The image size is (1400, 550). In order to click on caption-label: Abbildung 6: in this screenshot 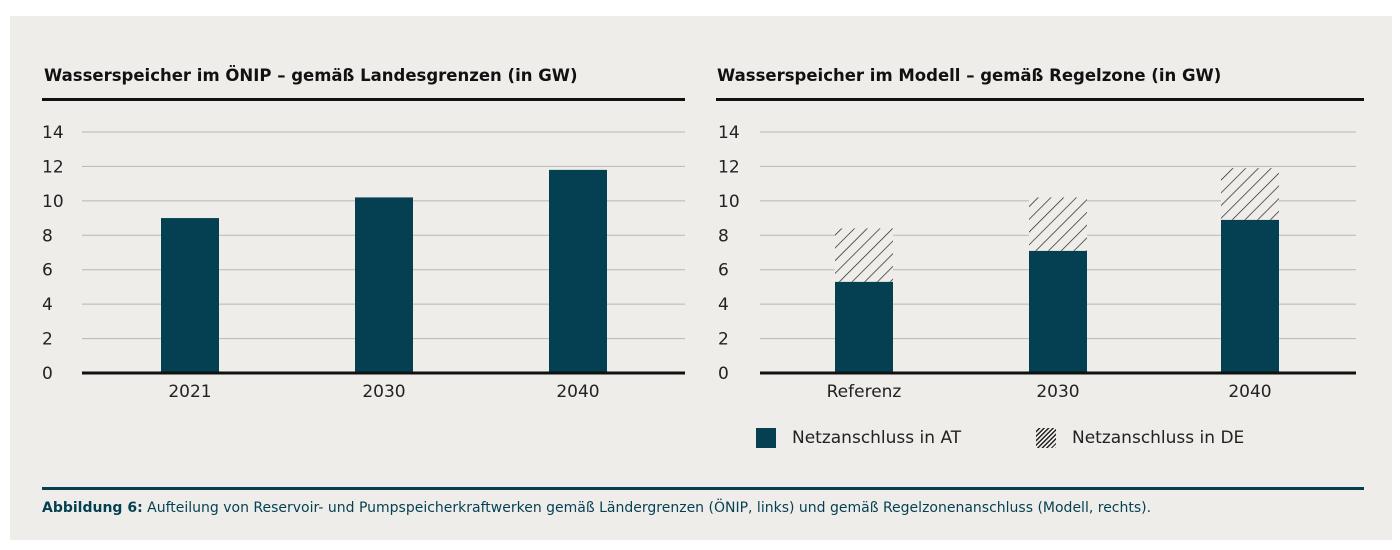, I will do `click(92, 508)`.